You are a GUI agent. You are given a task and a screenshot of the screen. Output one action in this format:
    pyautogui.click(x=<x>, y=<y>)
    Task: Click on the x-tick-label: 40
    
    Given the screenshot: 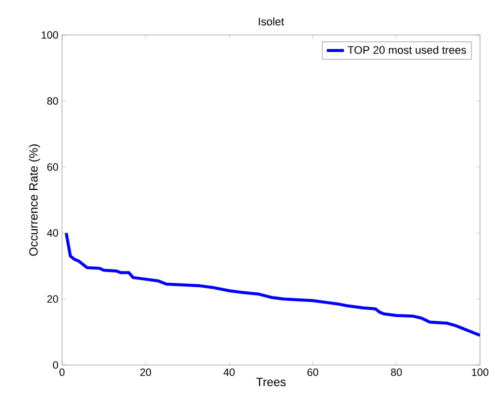 What is the action you would take?
    pyautogui.click(x=229, y=372)
    